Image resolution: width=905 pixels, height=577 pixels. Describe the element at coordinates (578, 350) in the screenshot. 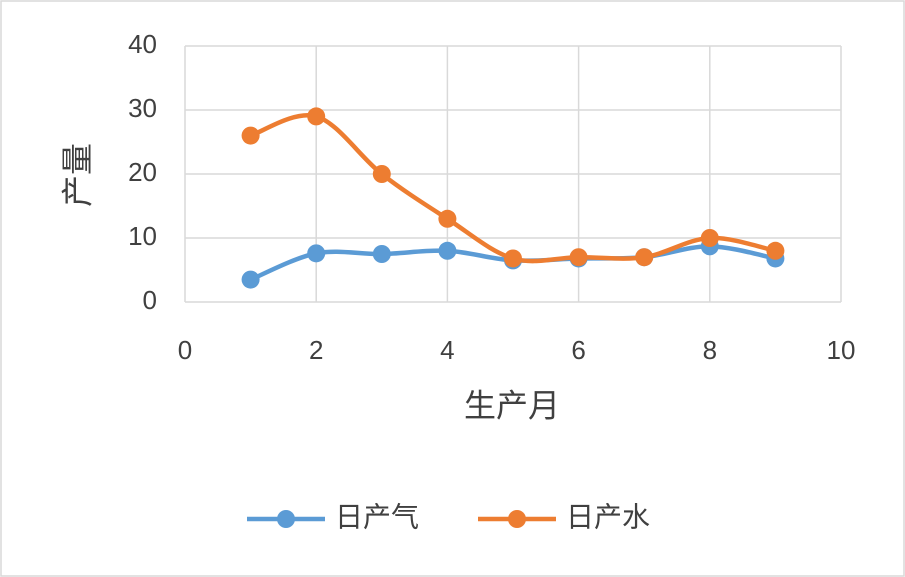

I see `x-tick-label: 6` at that location.